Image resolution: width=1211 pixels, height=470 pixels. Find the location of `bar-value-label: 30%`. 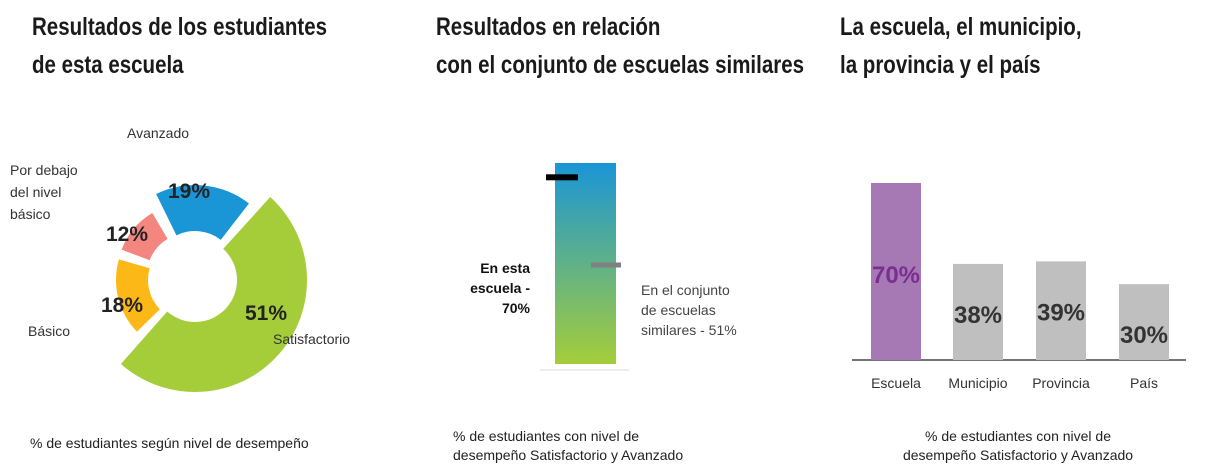

bar-value-label: 30% is located at coordinates (1144, 335).